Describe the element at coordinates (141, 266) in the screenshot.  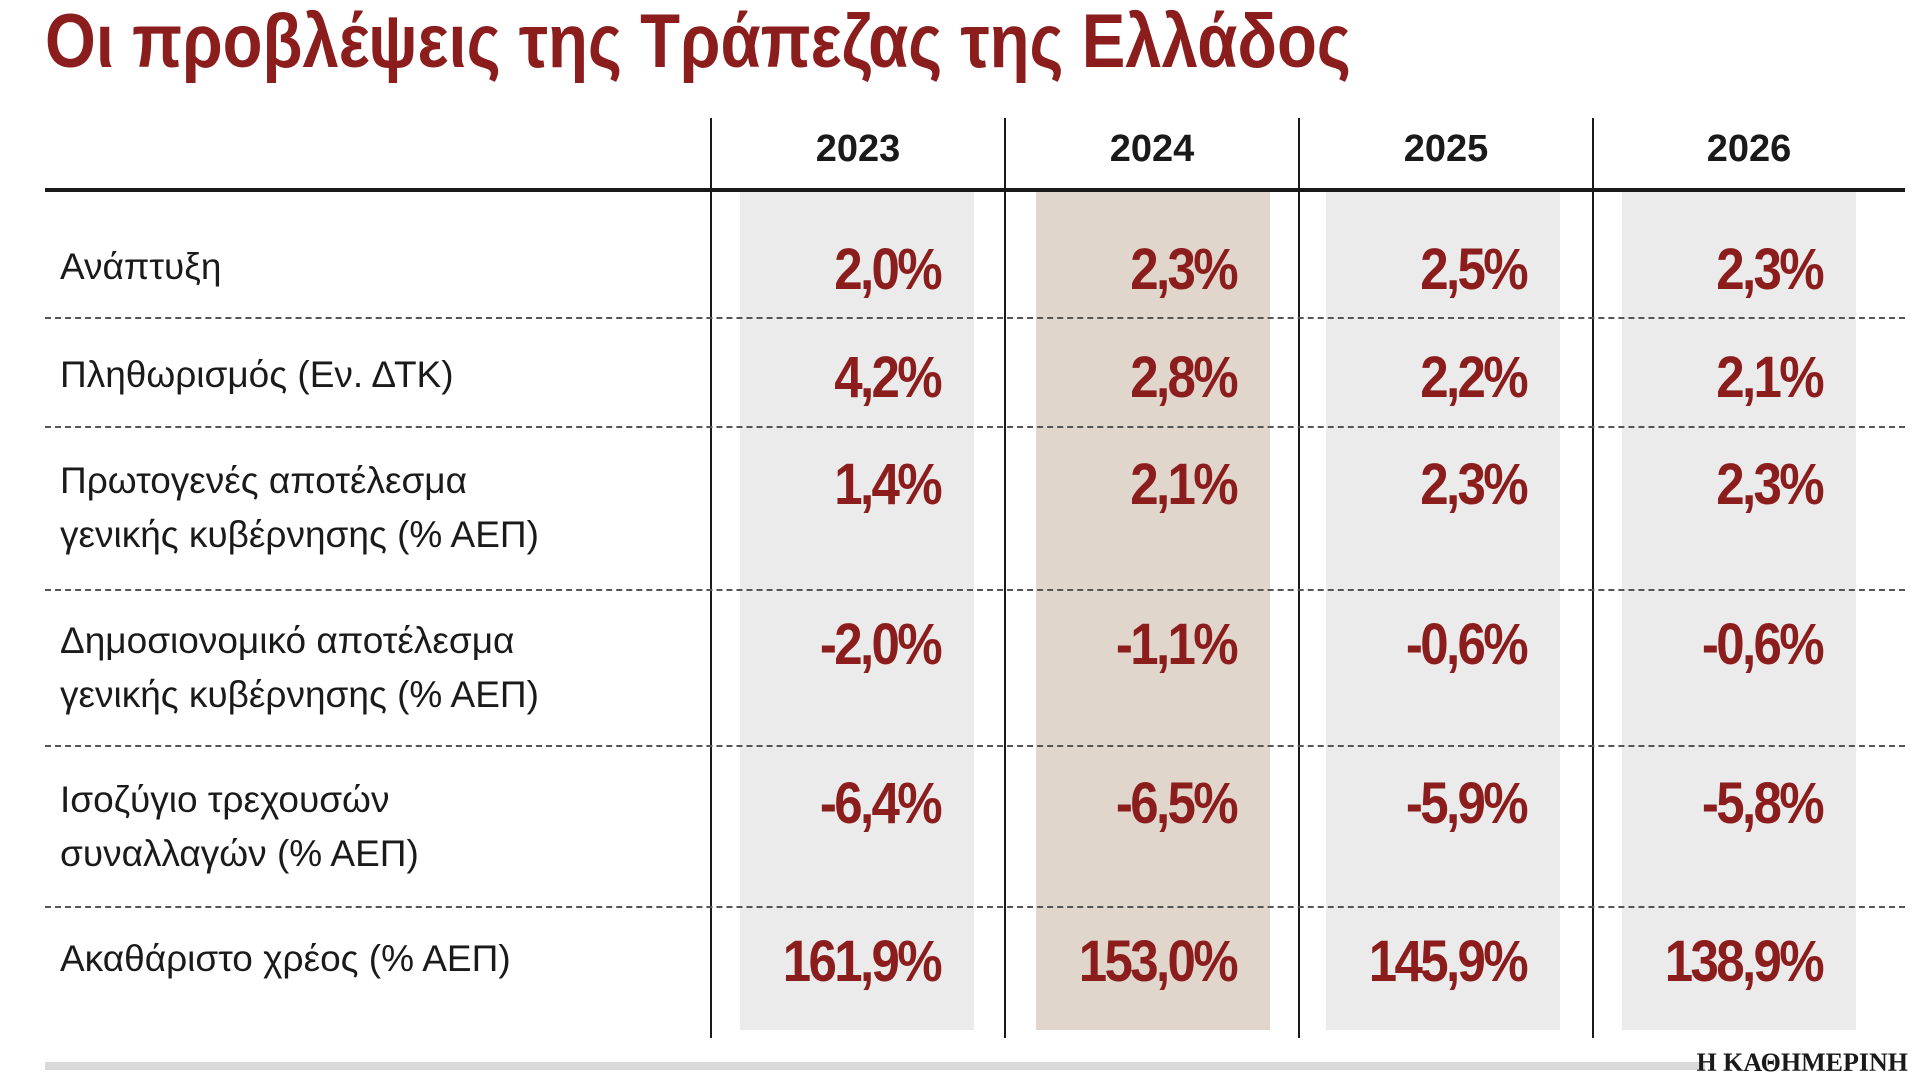
I see `row-label-line: Ανάπτυξη` at that location.